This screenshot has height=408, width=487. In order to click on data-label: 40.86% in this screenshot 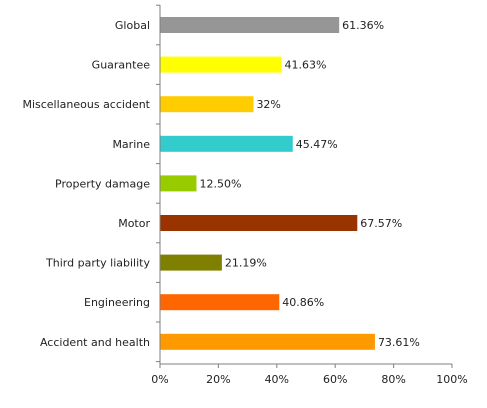, I will do `click(303, 302)`.